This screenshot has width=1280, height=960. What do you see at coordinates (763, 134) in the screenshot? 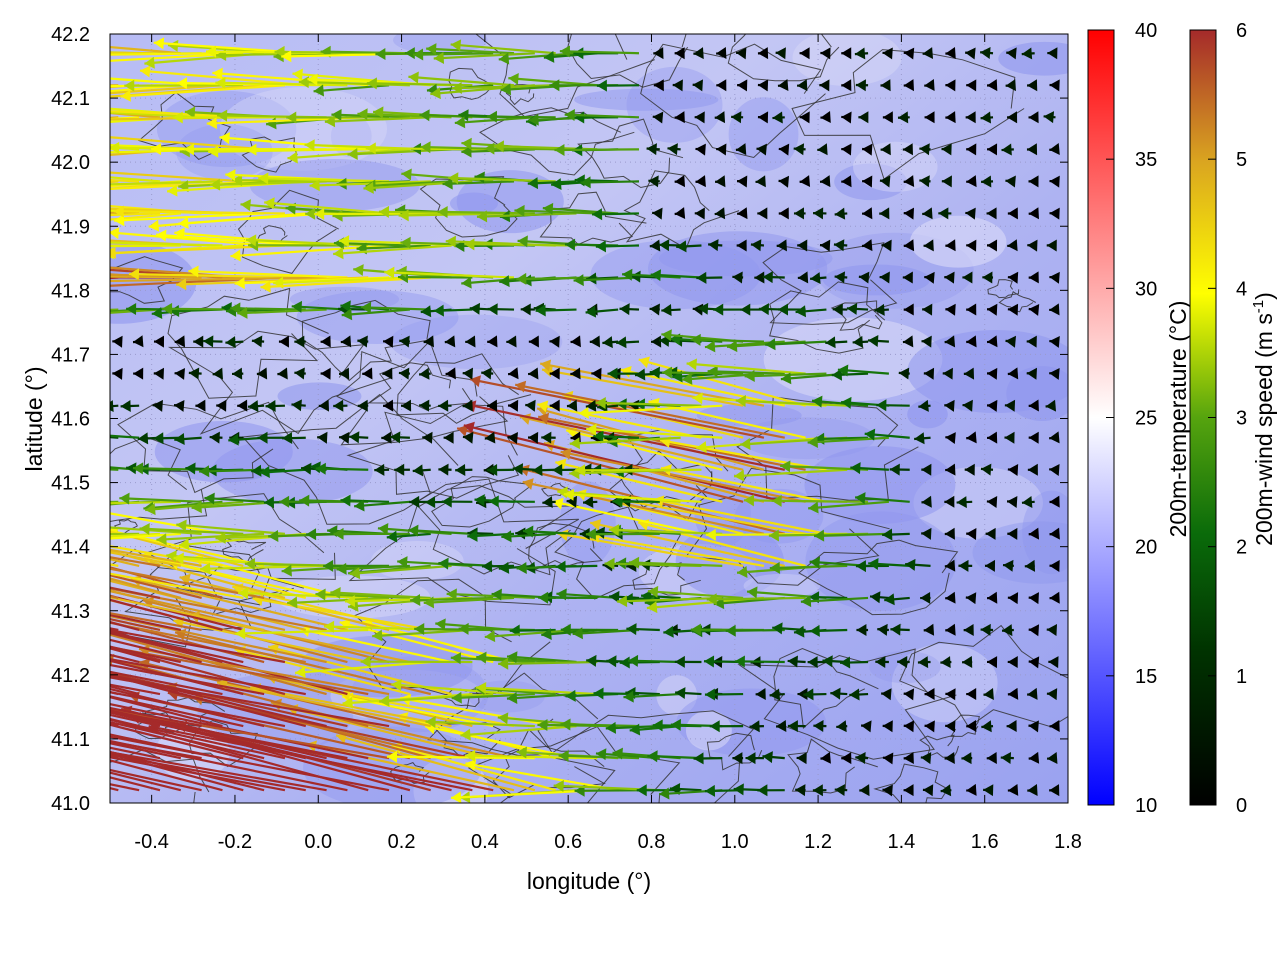
I see `temperature-patch` at bounding box center [763, 134].